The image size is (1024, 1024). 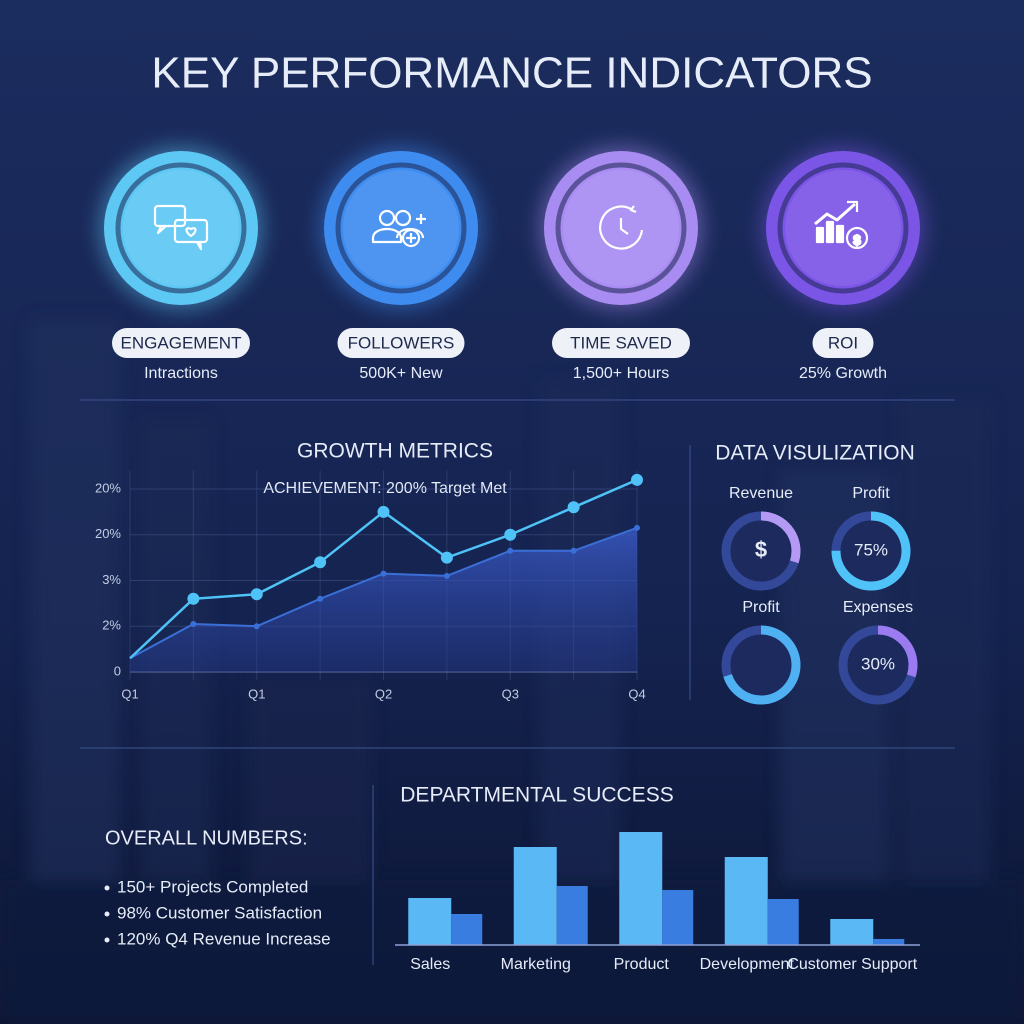 I want to click on roi-icon, so click(x=841, y=225).